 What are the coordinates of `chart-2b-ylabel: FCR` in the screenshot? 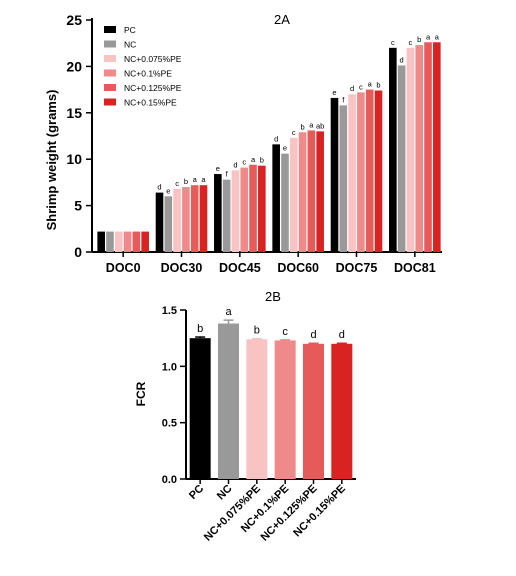 It's located at (141, 393).